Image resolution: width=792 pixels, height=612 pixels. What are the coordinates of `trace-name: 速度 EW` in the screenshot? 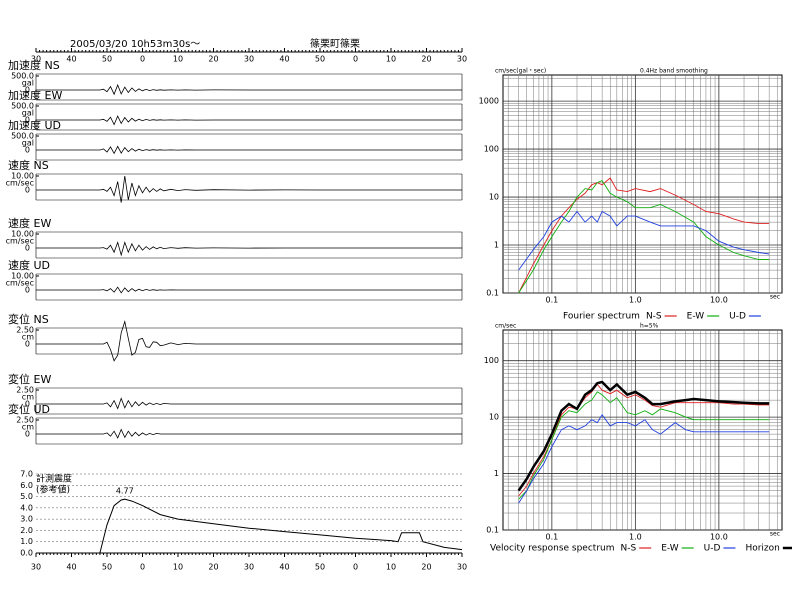 It's located at (29, 223).